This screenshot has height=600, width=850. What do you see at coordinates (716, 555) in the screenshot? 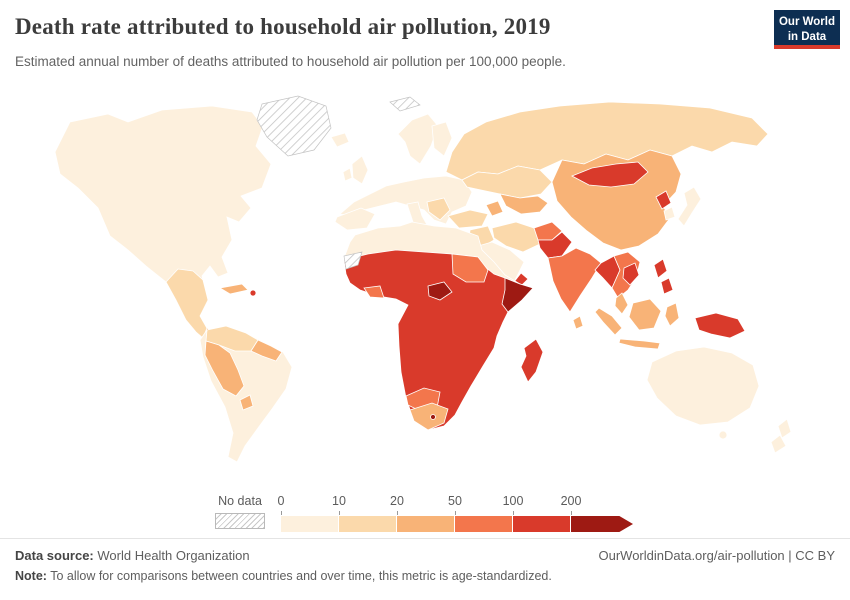
I see `owid-link: OurWorldinData.org/air-pollution | CC BY` at bounding box center [716, 555].